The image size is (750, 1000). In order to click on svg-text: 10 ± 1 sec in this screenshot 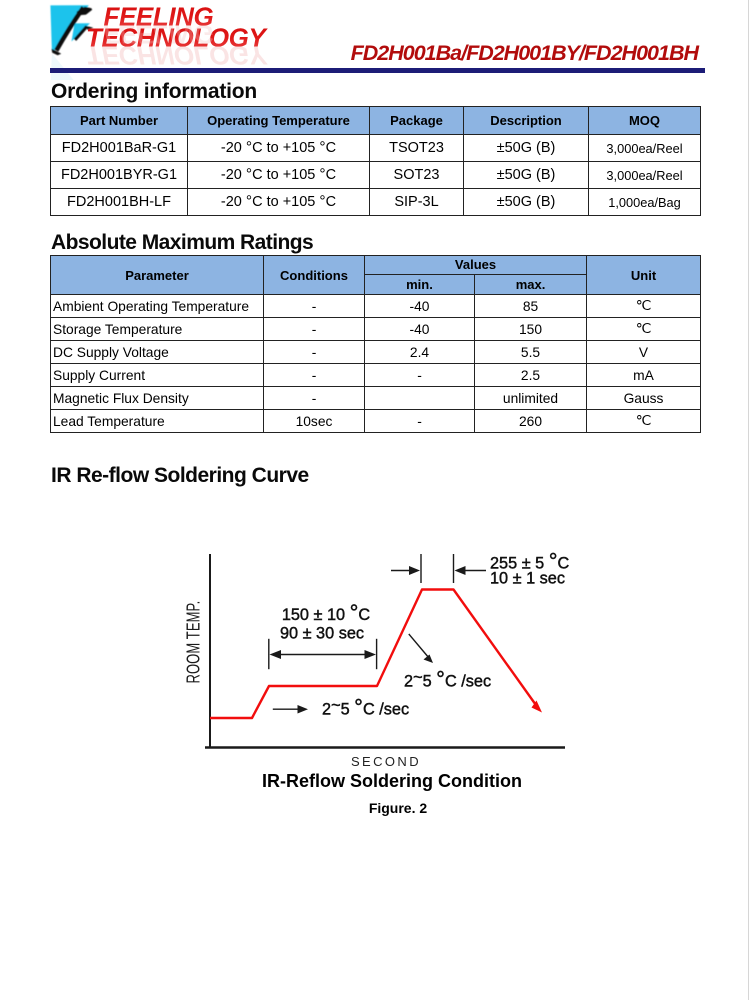, I will do `click(527, 579)`.